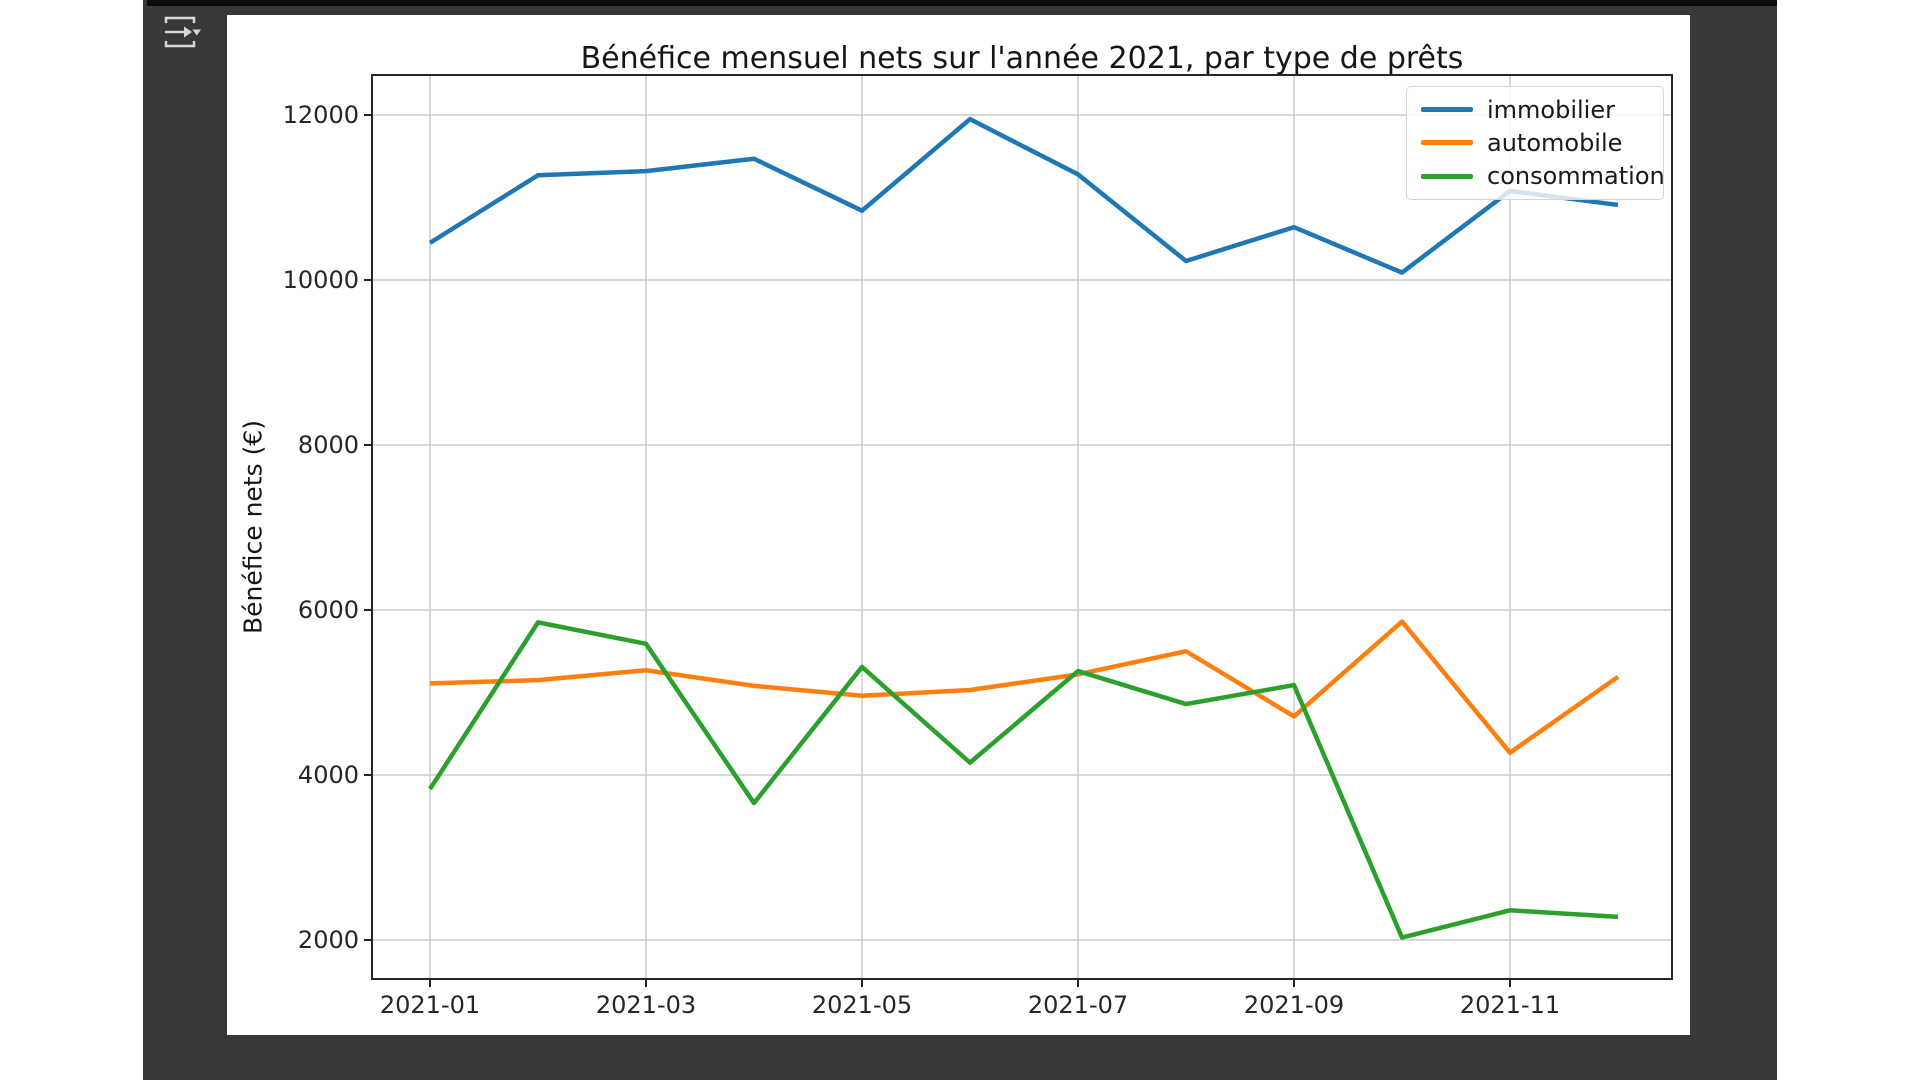  I want to click on legend-label: immobilier, so click(1551, 109).